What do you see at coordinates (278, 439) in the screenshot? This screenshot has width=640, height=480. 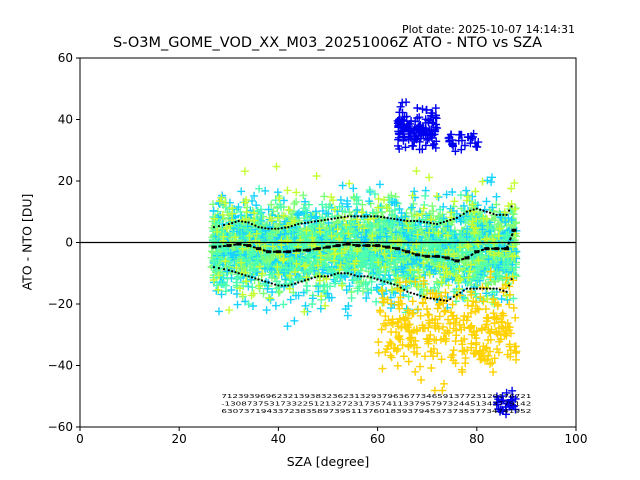 I see `x-tick-label: 40` at bounding box center [278, 439].